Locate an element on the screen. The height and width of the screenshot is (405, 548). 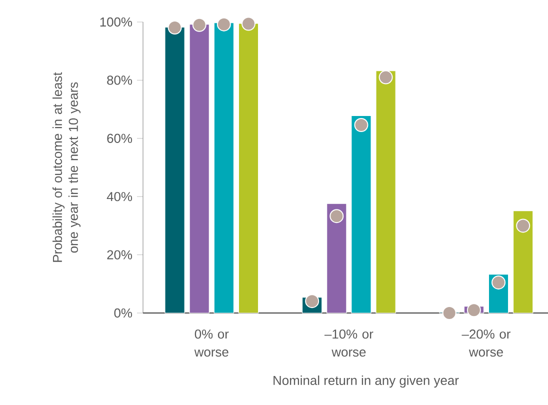
y-tick-label: 100% is located at coordinates (116, 22).